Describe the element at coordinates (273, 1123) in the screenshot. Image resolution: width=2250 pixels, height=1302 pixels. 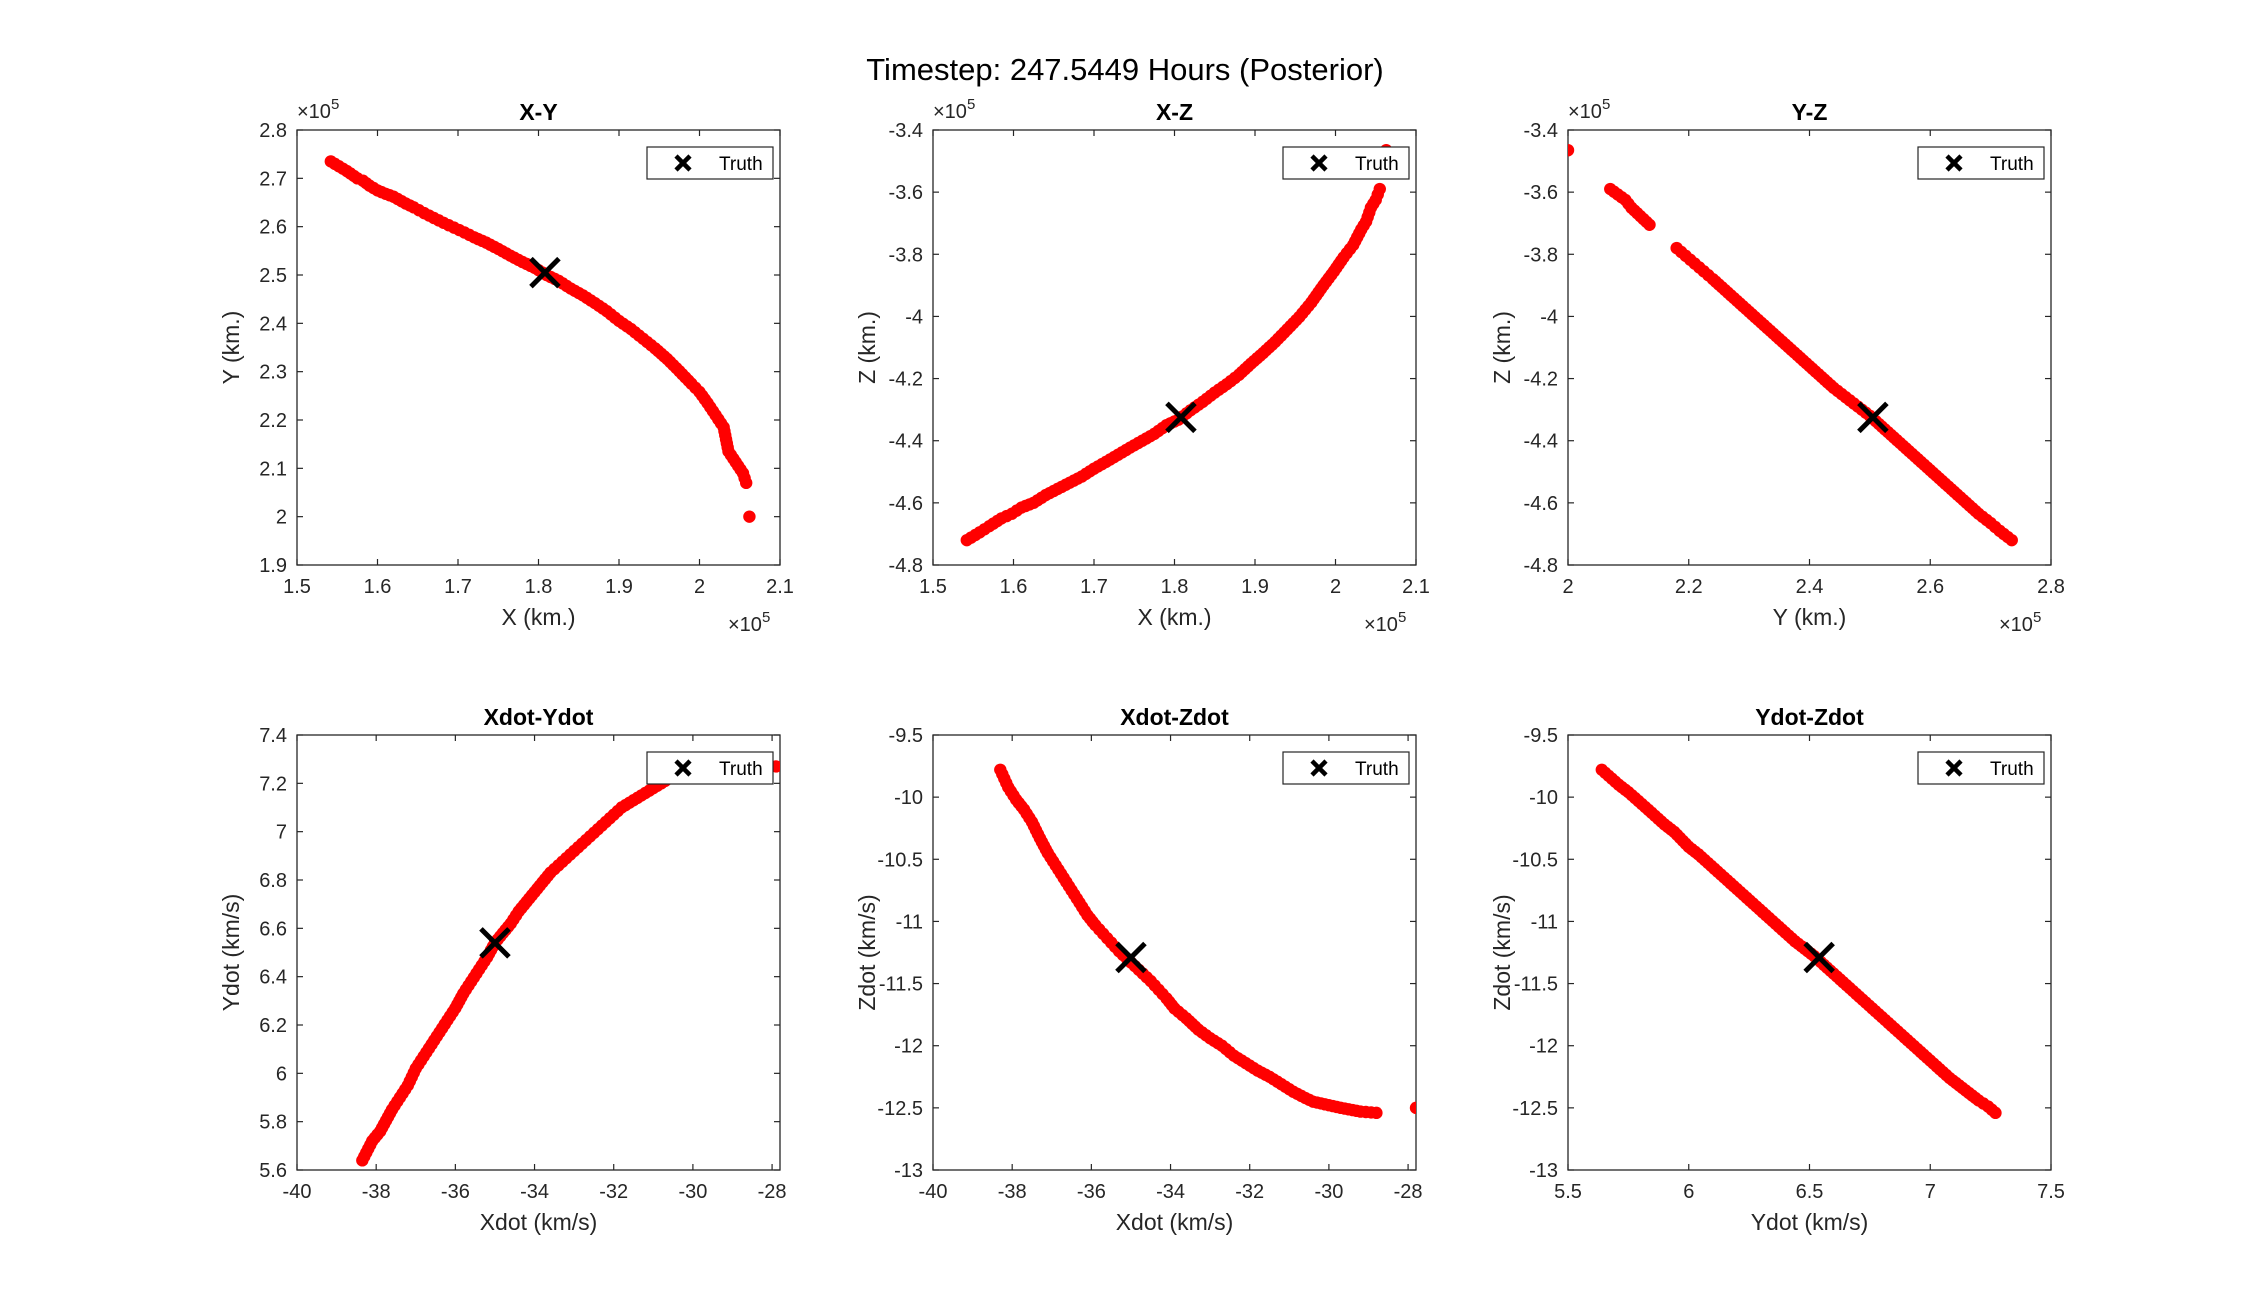
I see `y-tick-label: 5.8` at that location.